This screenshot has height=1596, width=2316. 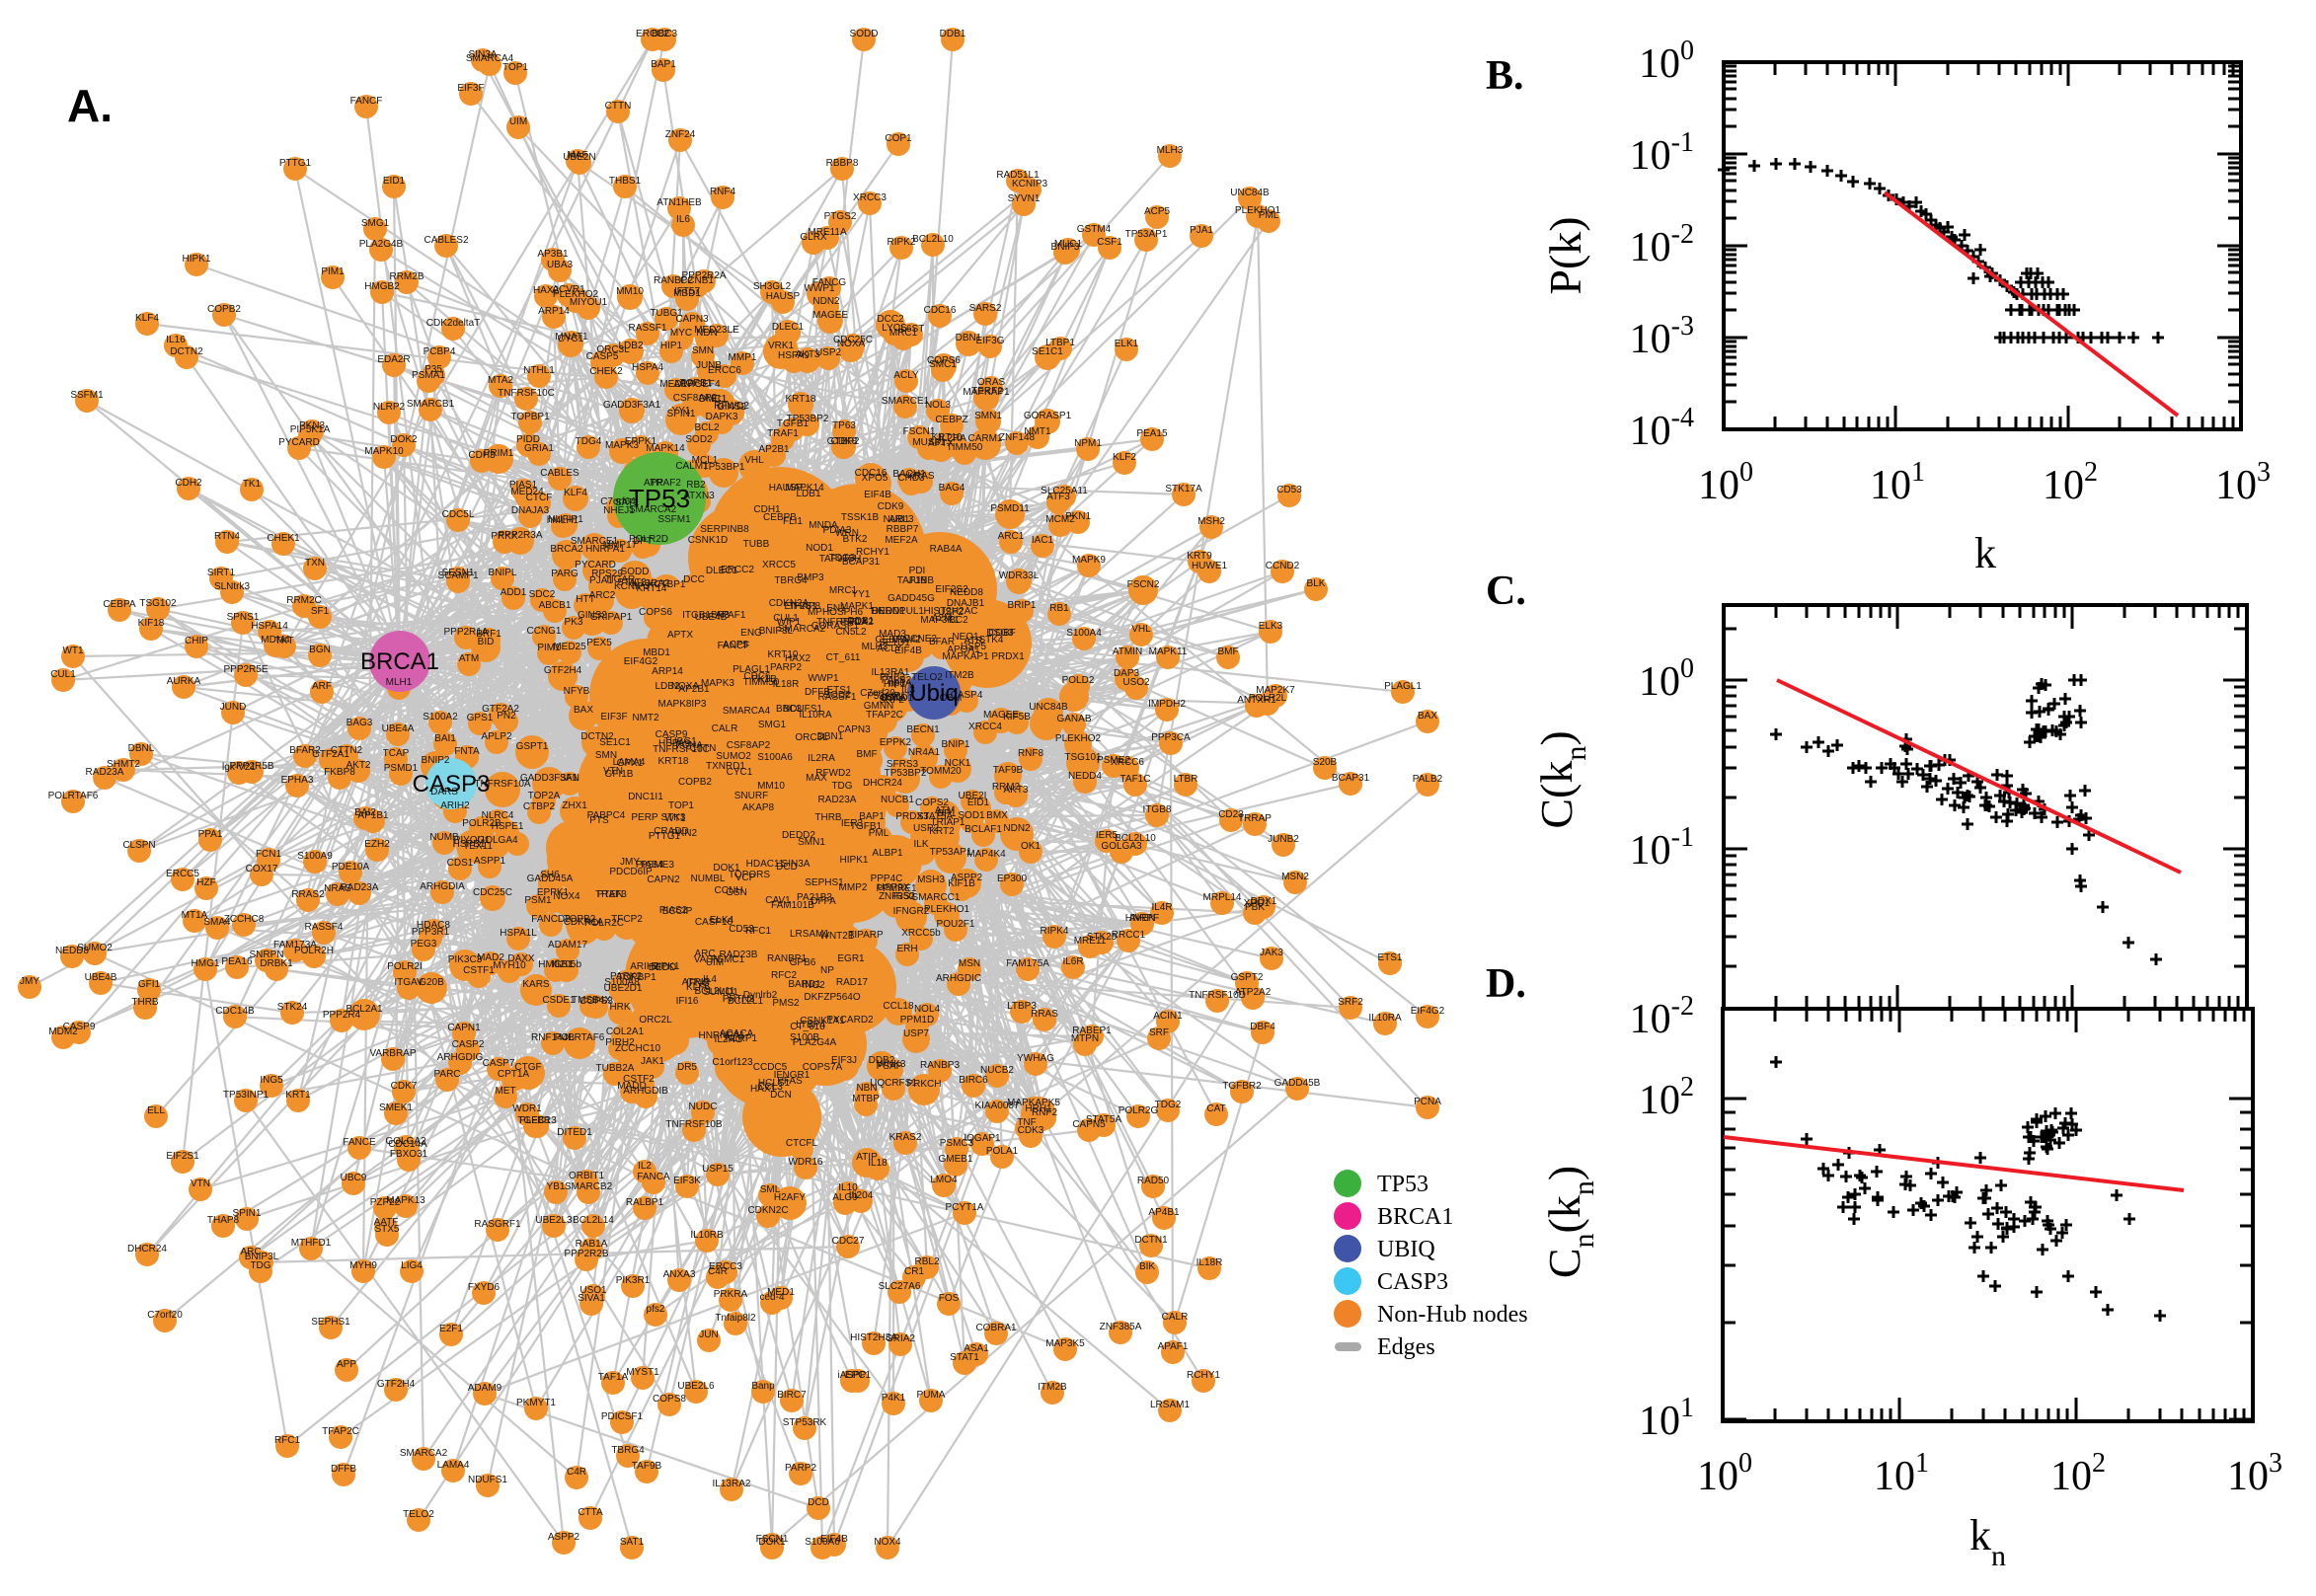 I want to click on svg-text: PZP22, so click(x=385, y=1202).